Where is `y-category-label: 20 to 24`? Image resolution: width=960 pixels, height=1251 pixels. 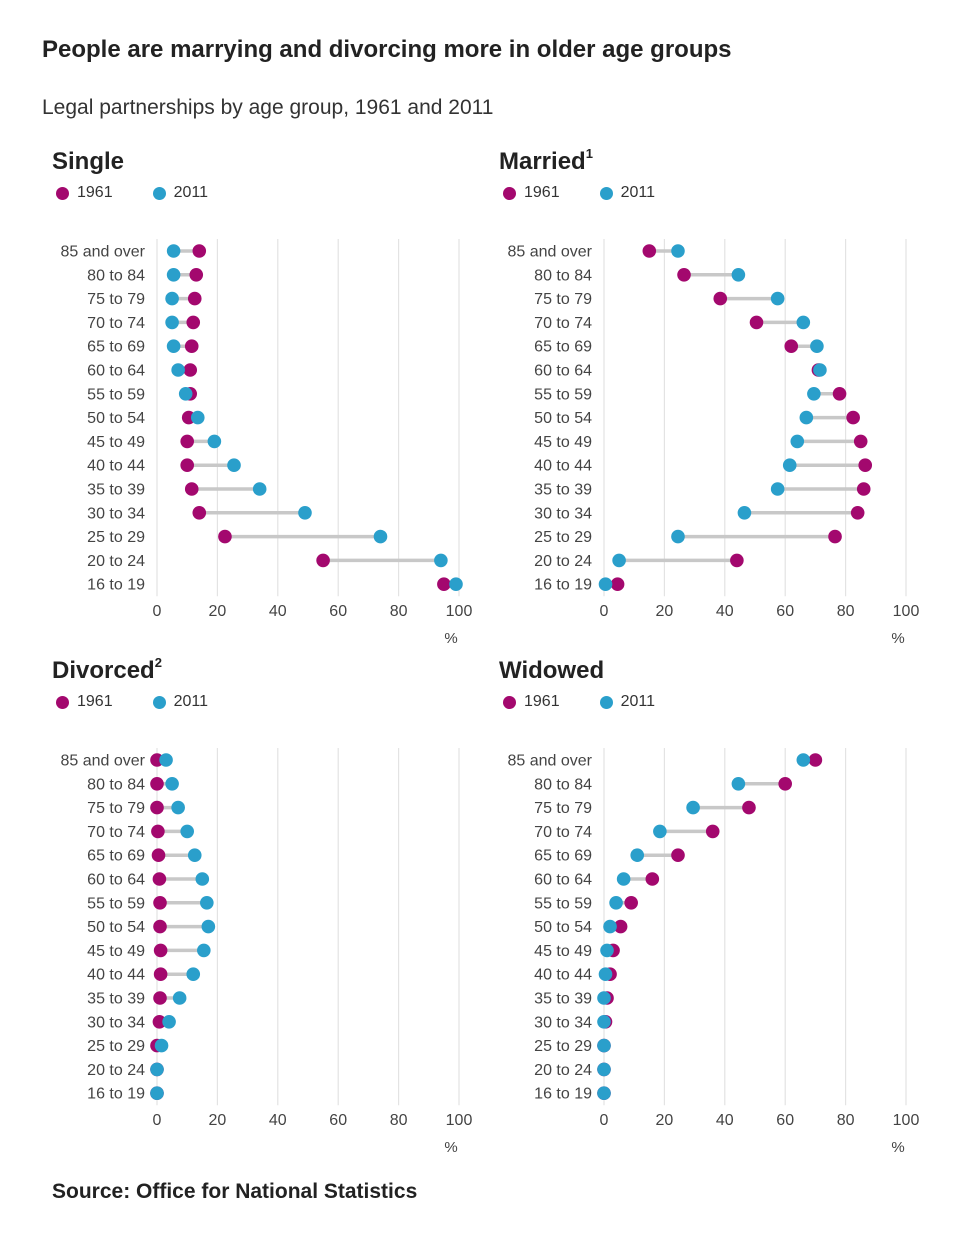 y-category-label: 20 to 24 is located at coordinates (563, 1070).